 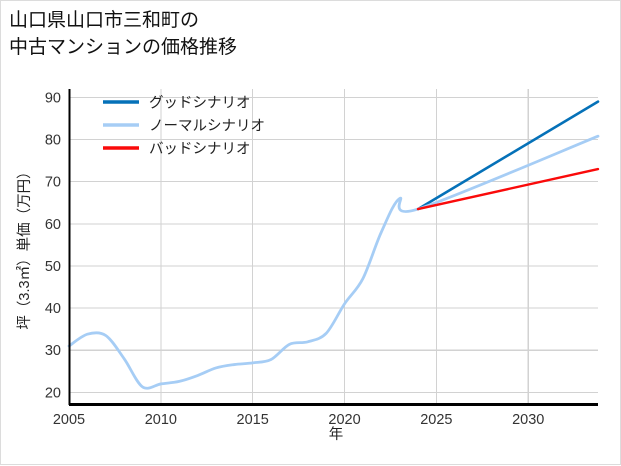 What do you see at coordinates (53, 141) in the screenshot?
I see `y-tick-label: 80` at bounding box center [53, 141].